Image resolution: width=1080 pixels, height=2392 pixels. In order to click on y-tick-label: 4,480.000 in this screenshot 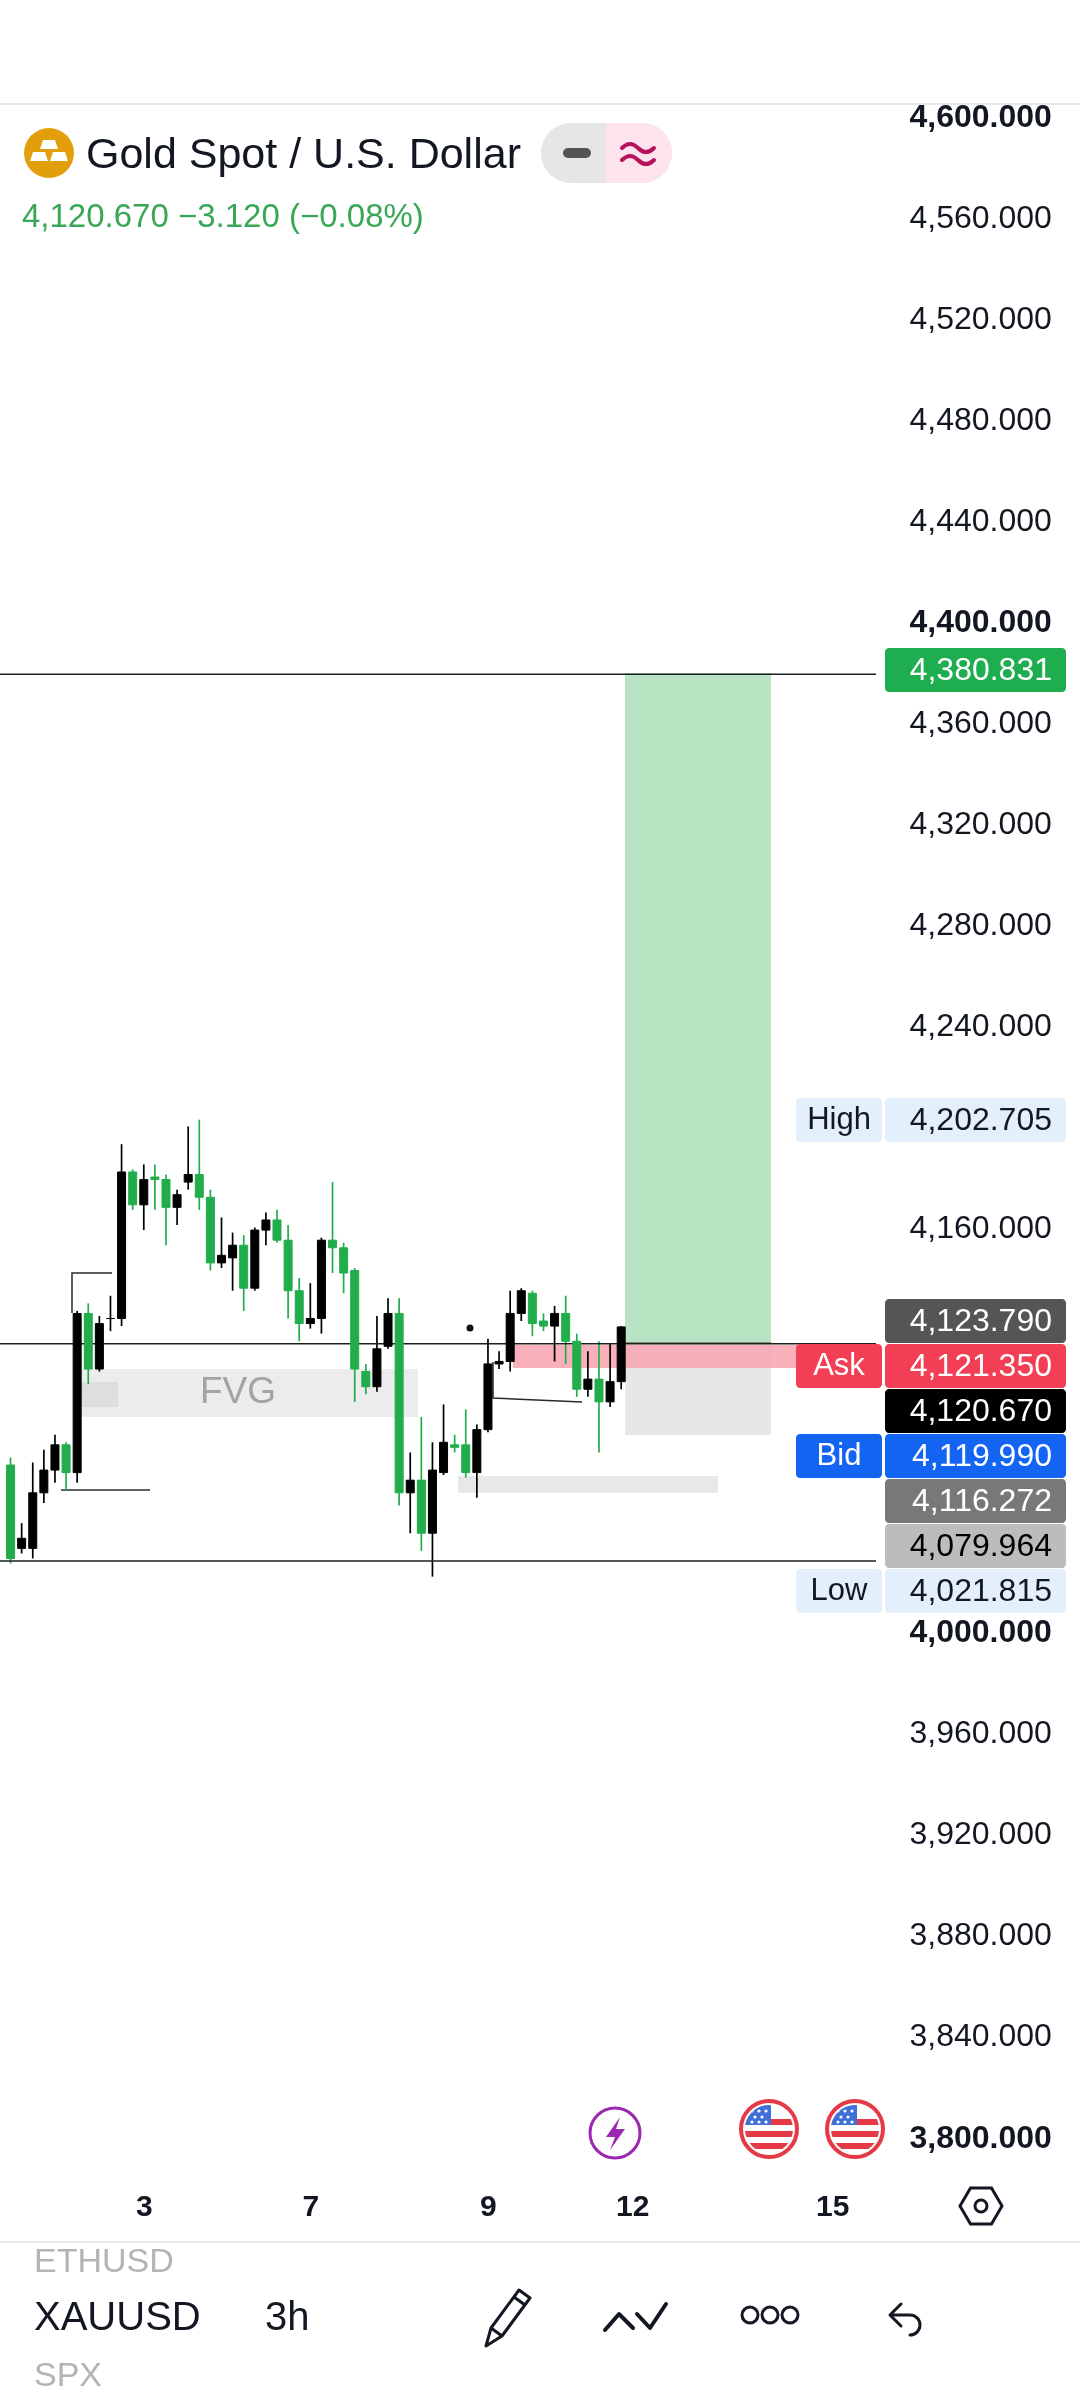, I will do `click(980, 418)`.